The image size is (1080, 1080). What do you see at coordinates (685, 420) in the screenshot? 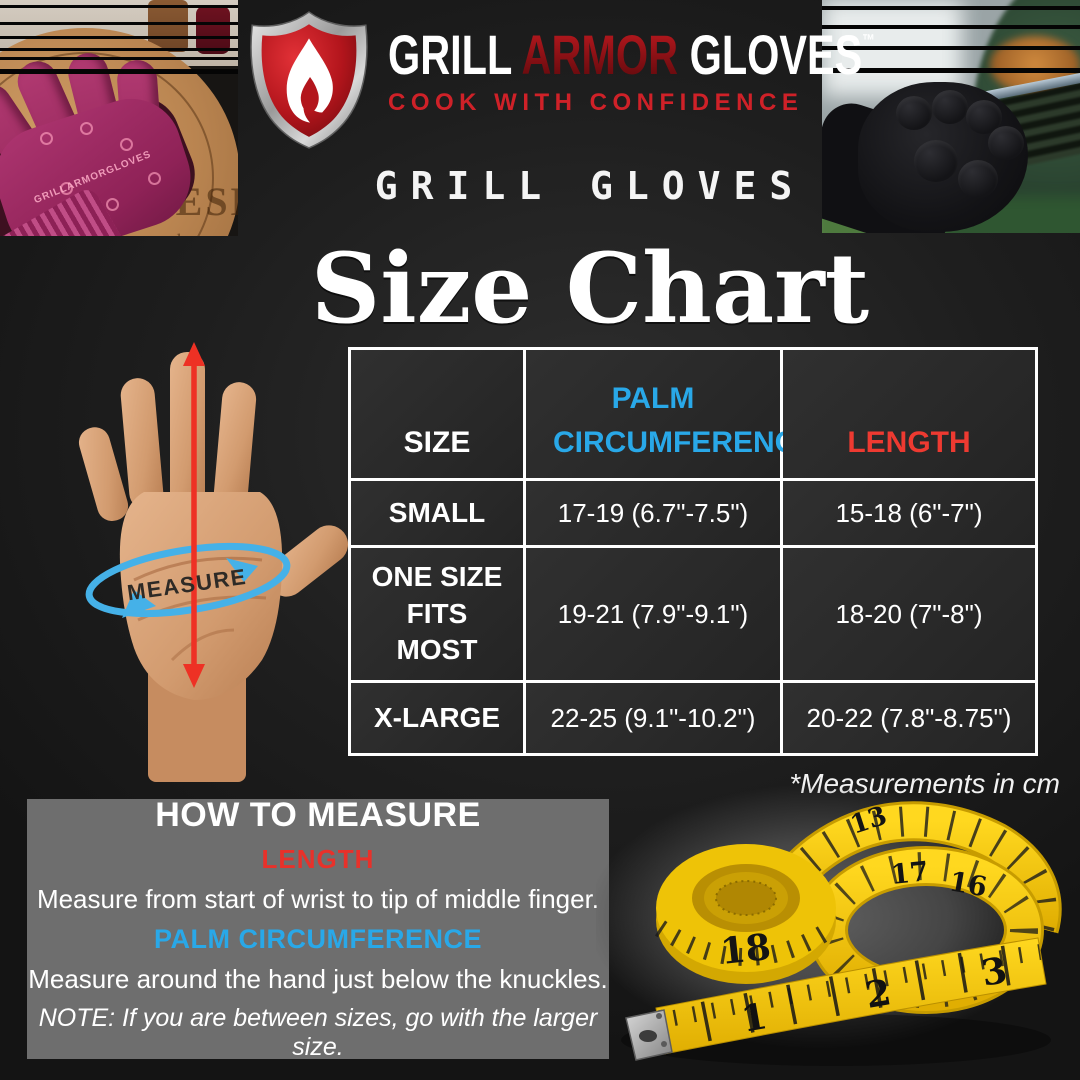
I see `column-header-palm-circumference: PALM CIRCUMFERENCE` at bounding box center [685, 420].